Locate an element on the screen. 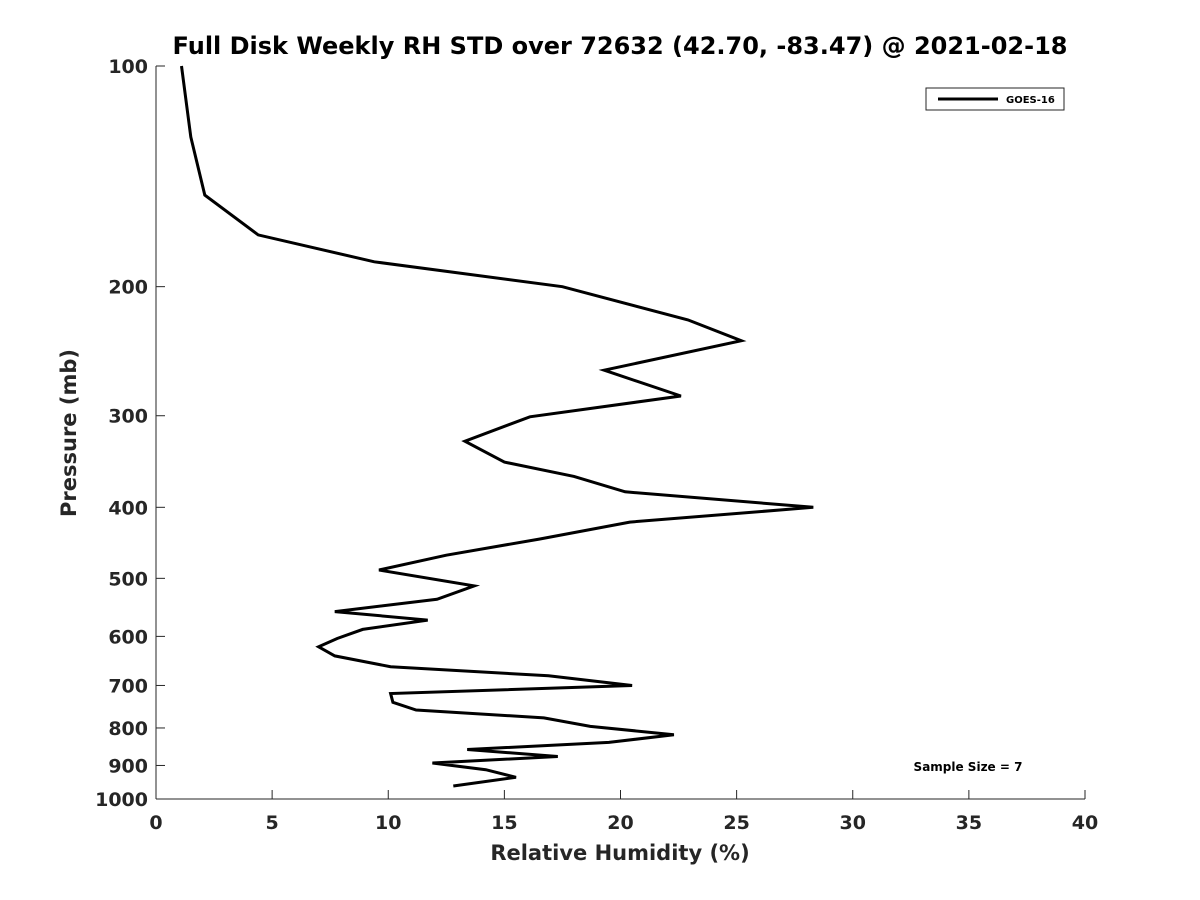 This screenshot has width=1200, height=900. y-tick-label: 100 is located at coordinates (128, 67).